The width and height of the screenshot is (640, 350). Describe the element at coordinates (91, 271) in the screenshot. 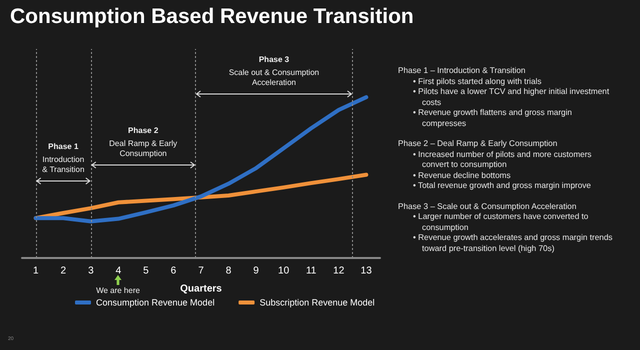

I see `x-tick-label: 3` at that location.